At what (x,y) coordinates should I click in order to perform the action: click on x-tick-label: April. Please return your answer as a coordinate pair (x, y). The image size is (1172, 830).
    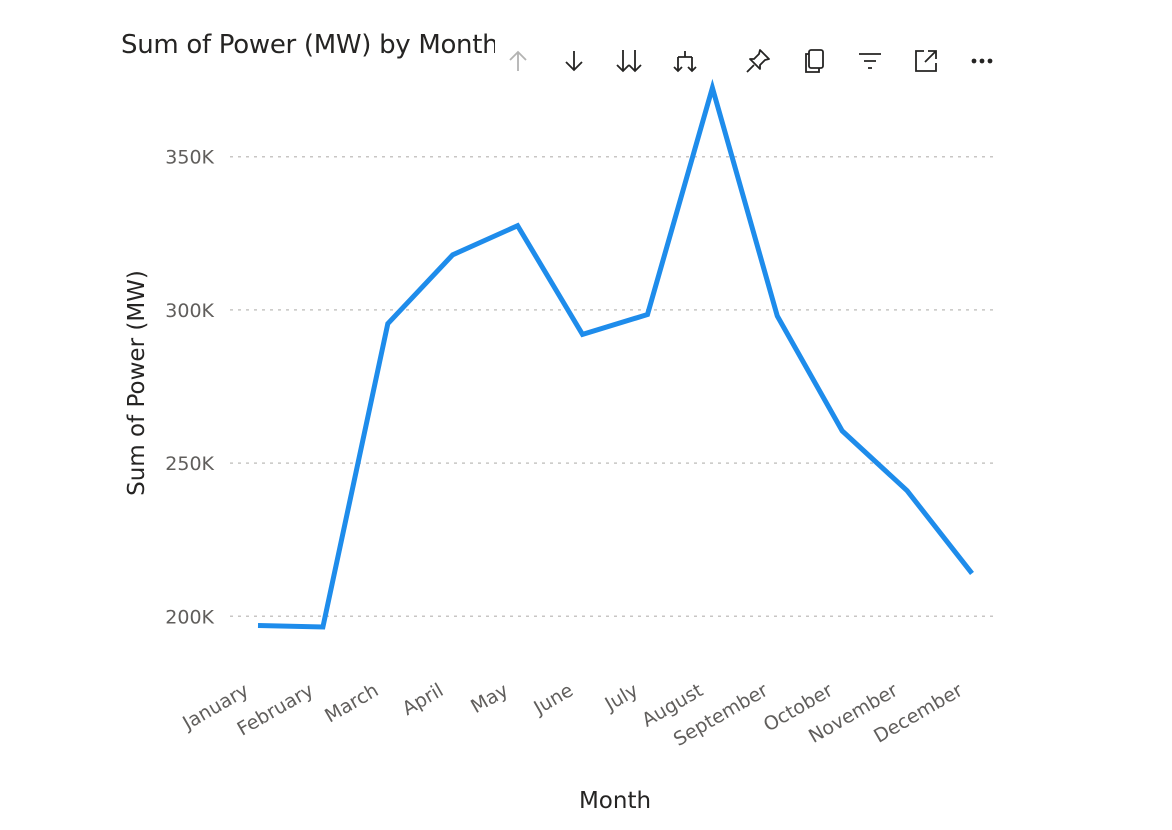
    Looking at the image, I should click on (423, 699).